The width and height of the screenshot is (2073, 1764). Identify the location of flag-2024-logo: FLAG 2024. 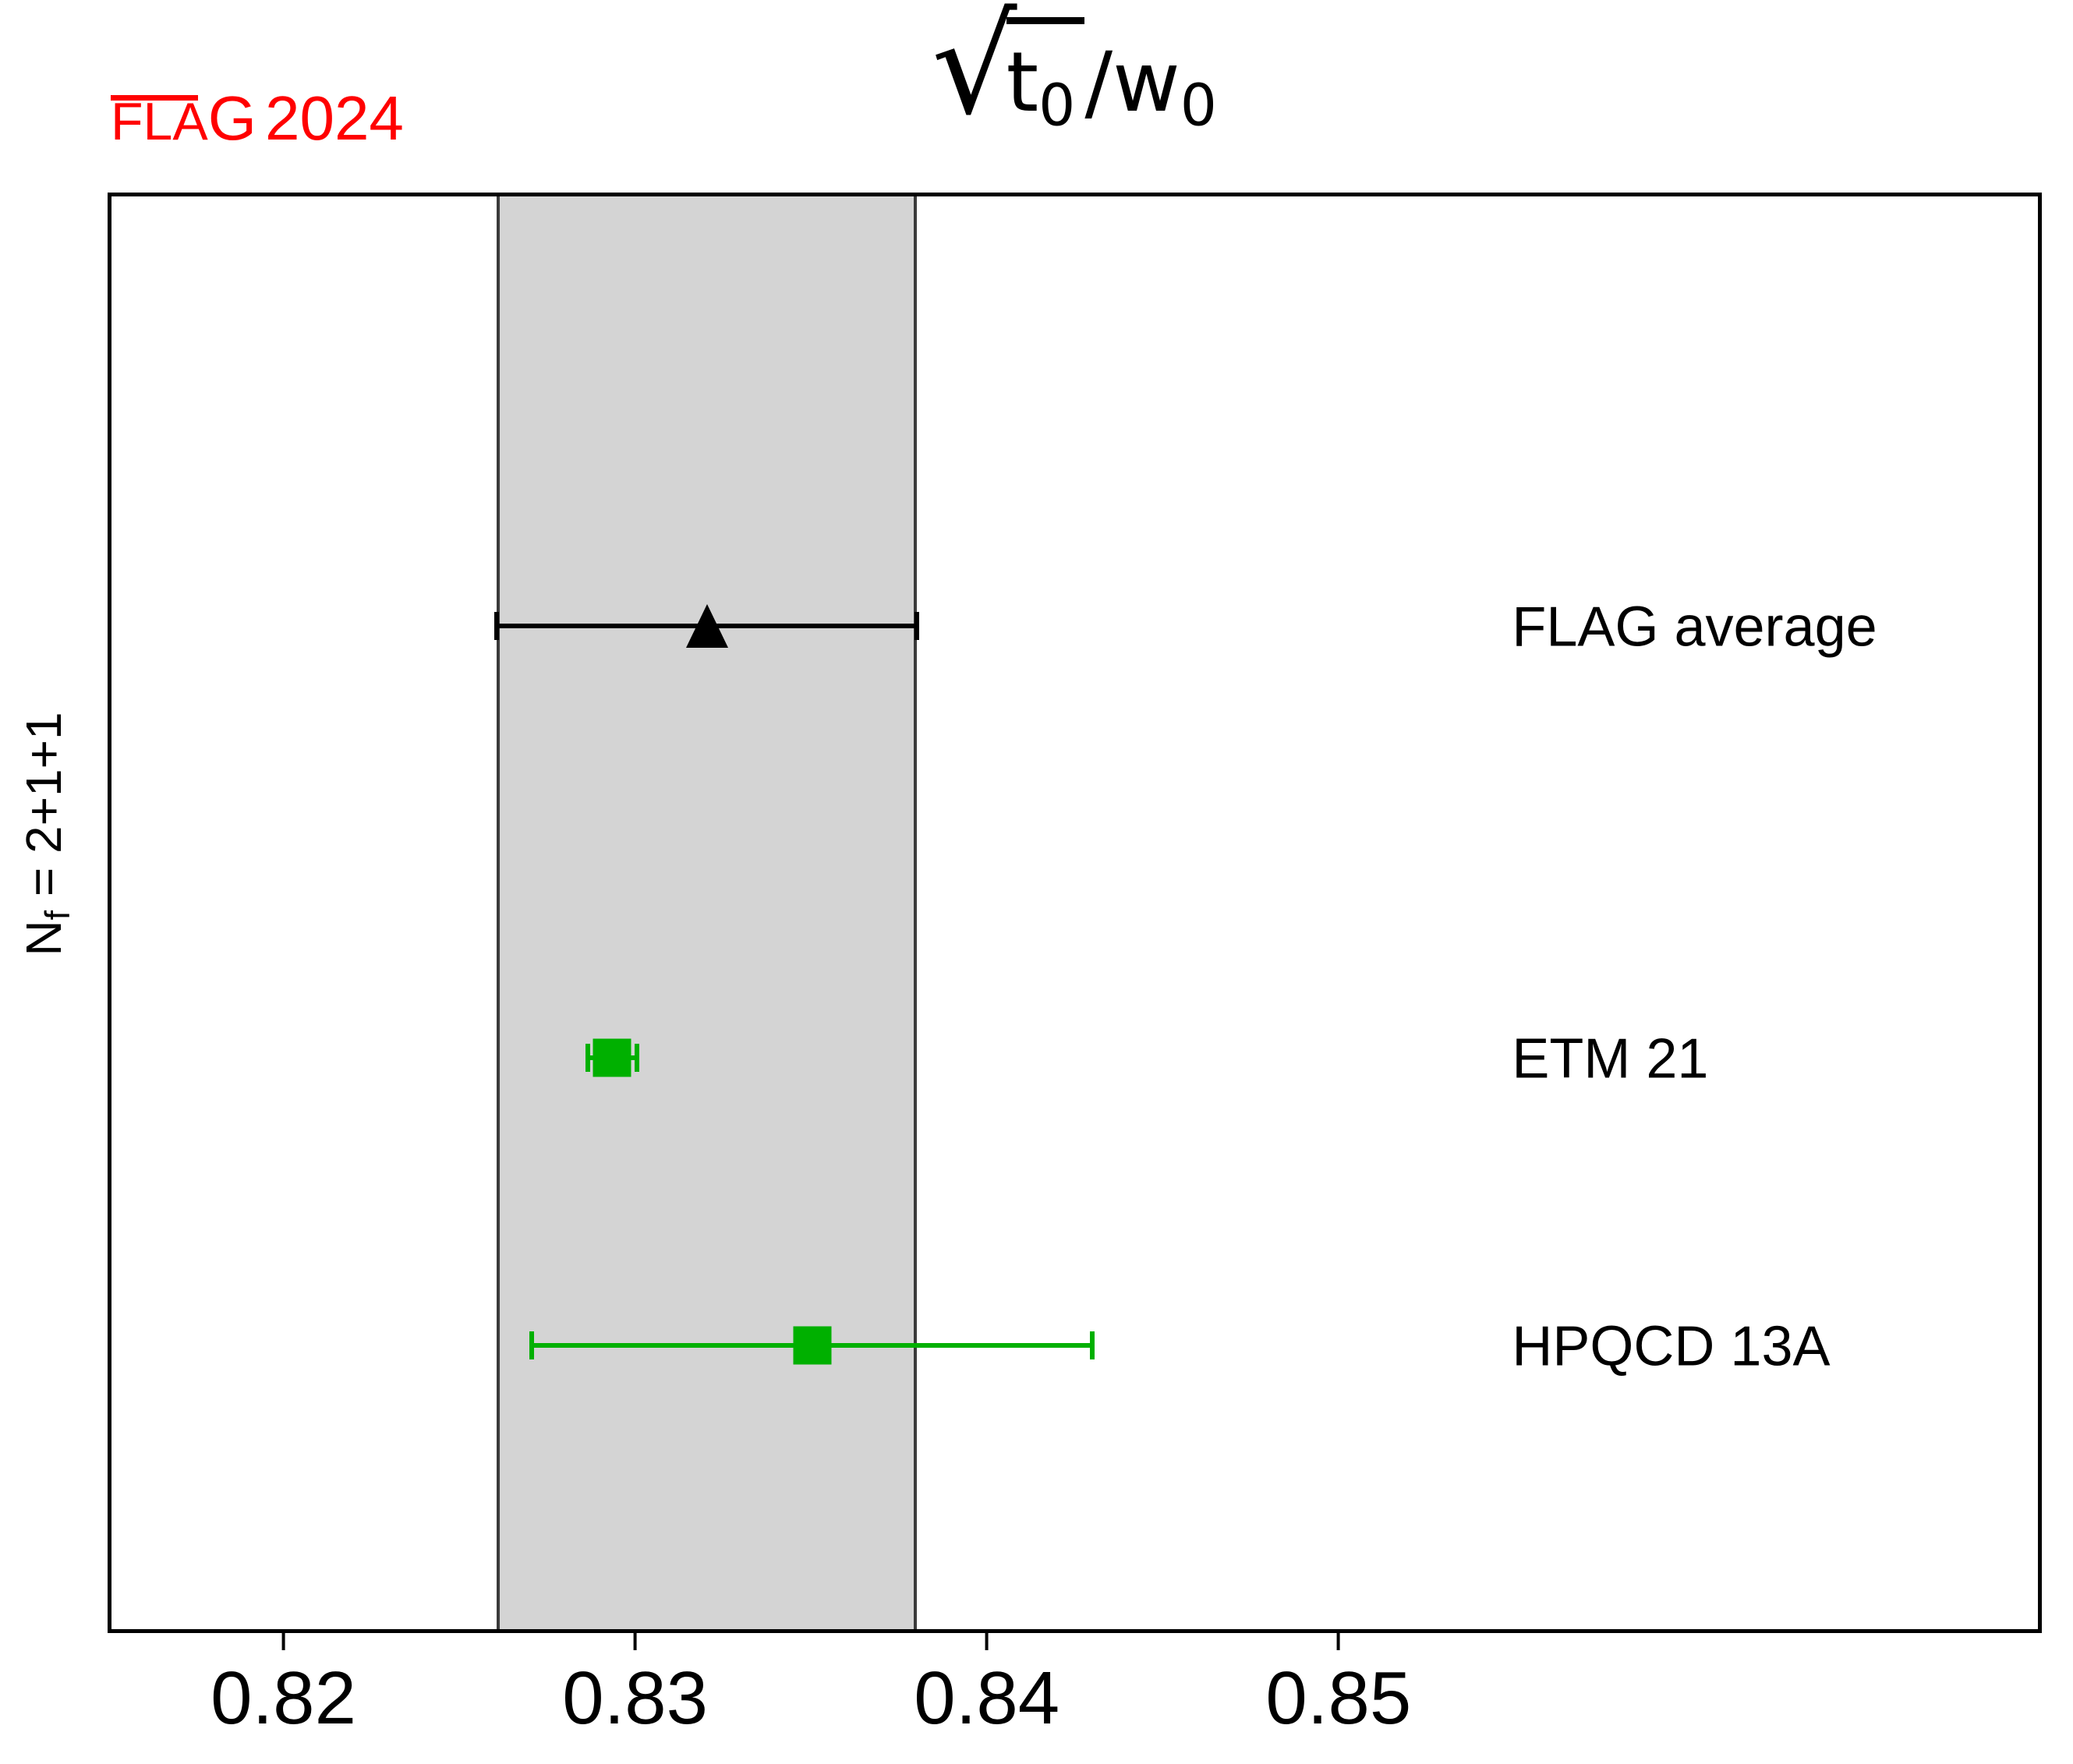
(257, 118).